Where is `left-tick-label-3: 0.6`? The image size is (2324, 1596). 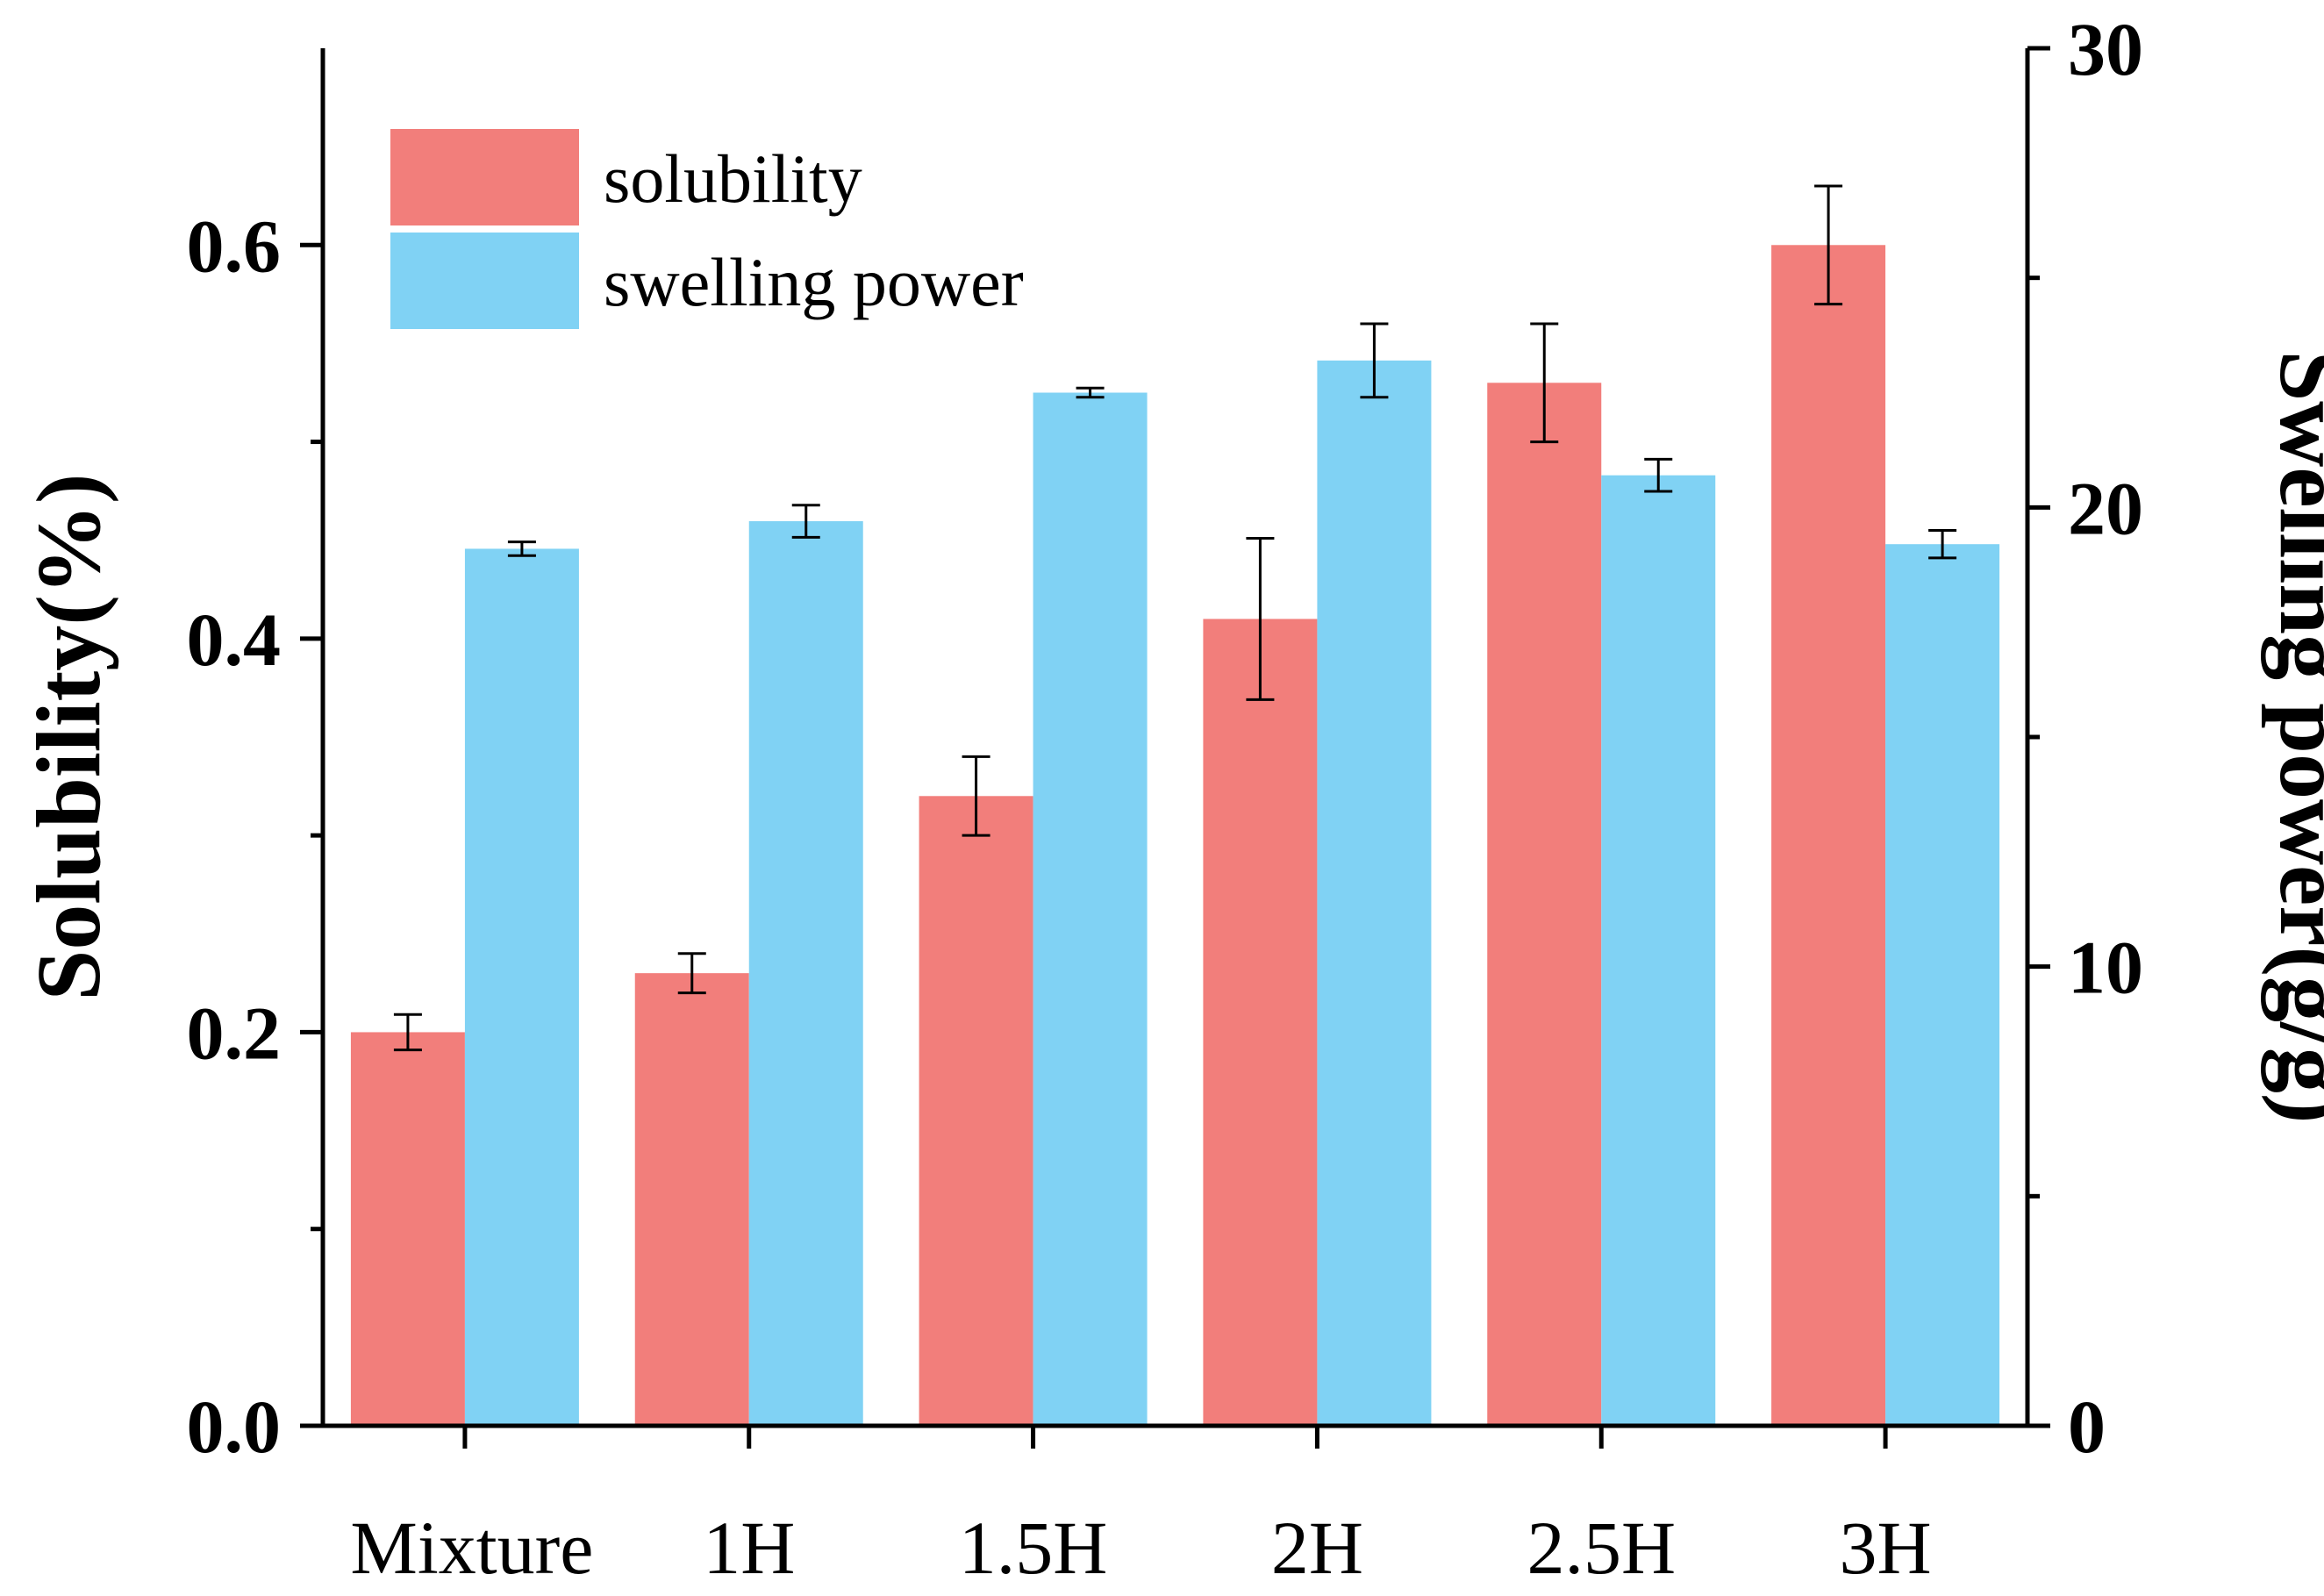 left-tick-label-3: 0.6 is located at coordinates (234, 246).